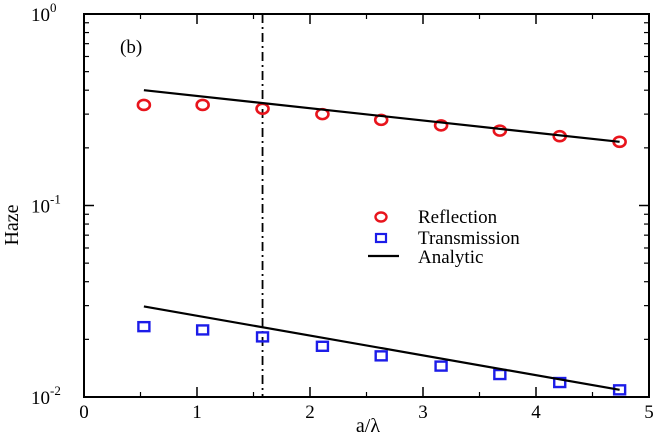 Image resolution: width=654 pixels, height=436 pixels. I want to click on legend-reflection-marker, so click(381, 217).